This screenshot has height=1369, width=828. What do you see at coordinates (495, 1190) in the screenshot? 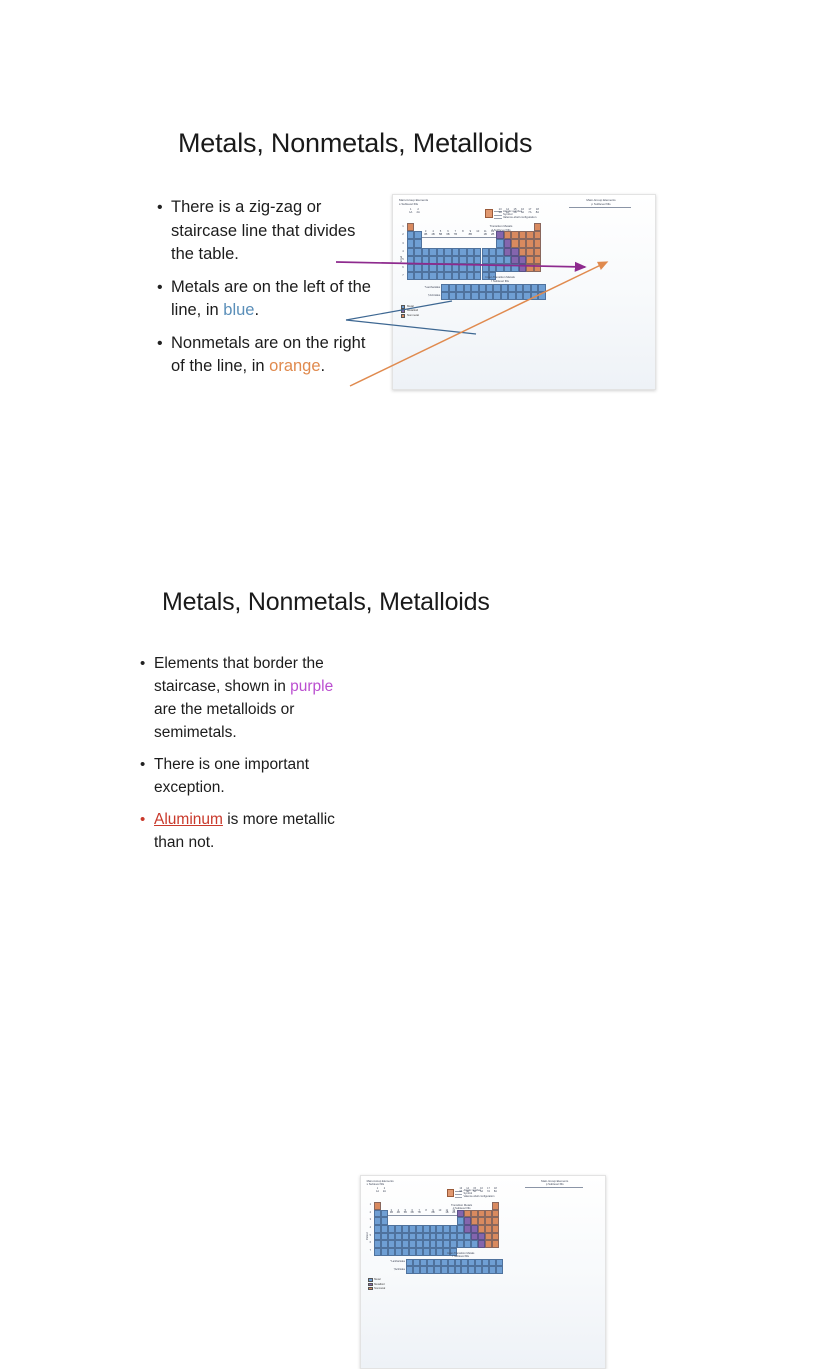
I see `group-number: 18 8A` at bounding box center [495, 1190].